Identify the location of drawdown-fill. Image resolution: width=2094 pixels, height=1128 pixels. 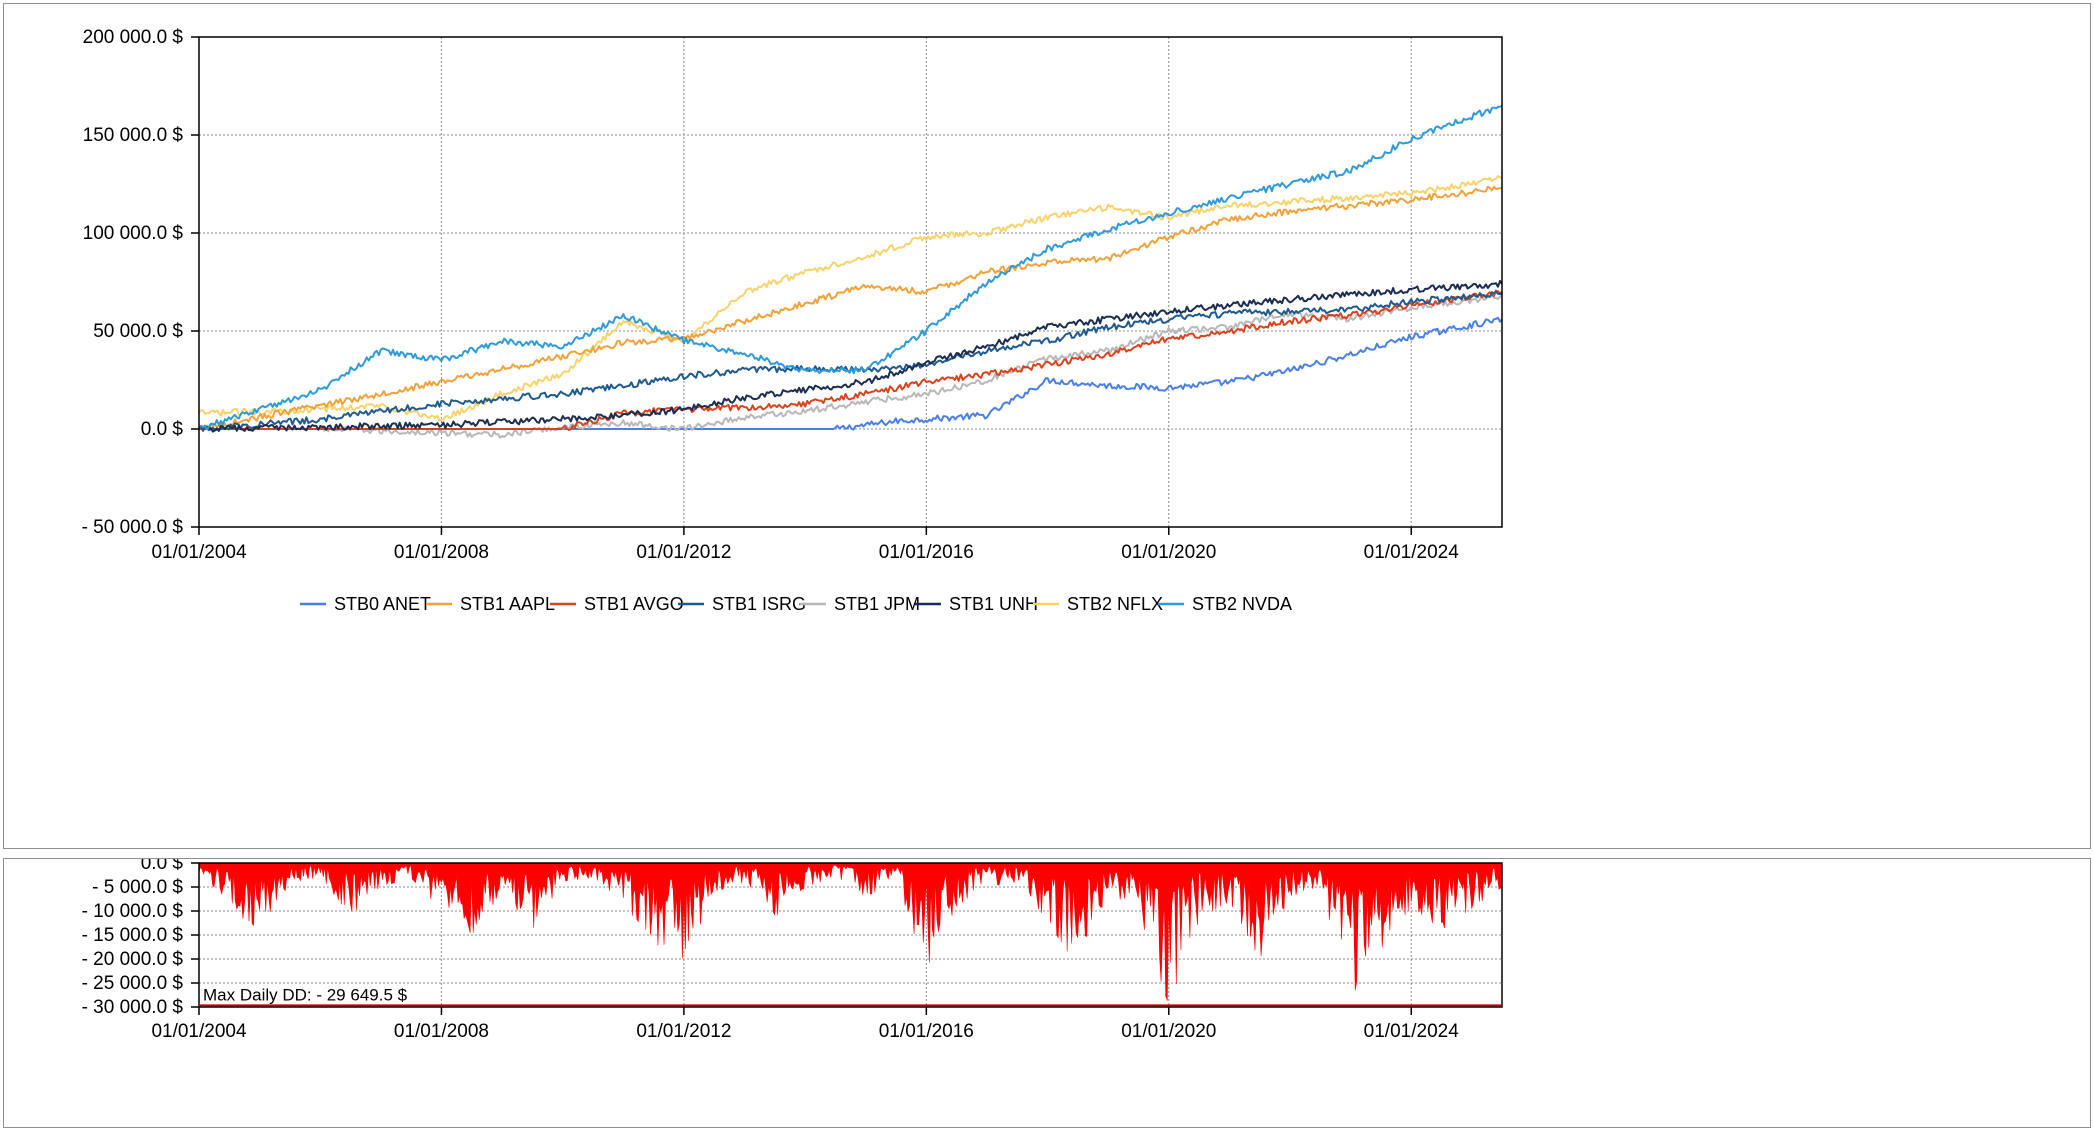
(850, 931).